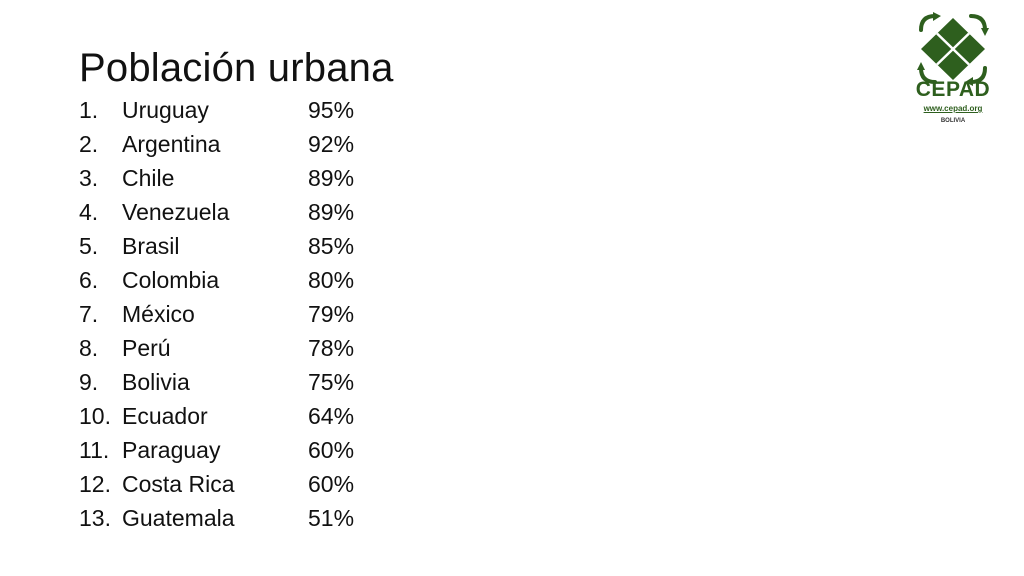 The image size is (1024, 576). I want to click on list-item-number: 8., so click(89, 348).